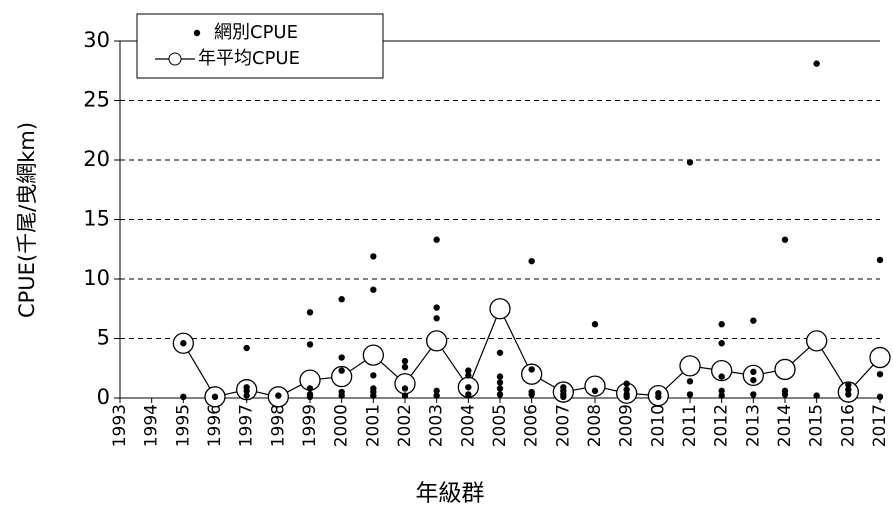 The image size is (893, 509). What do you see at coordinates (627, 425) in the screenshot?
I see `x-tick-label: 2009` at bounding box center [627, 425].